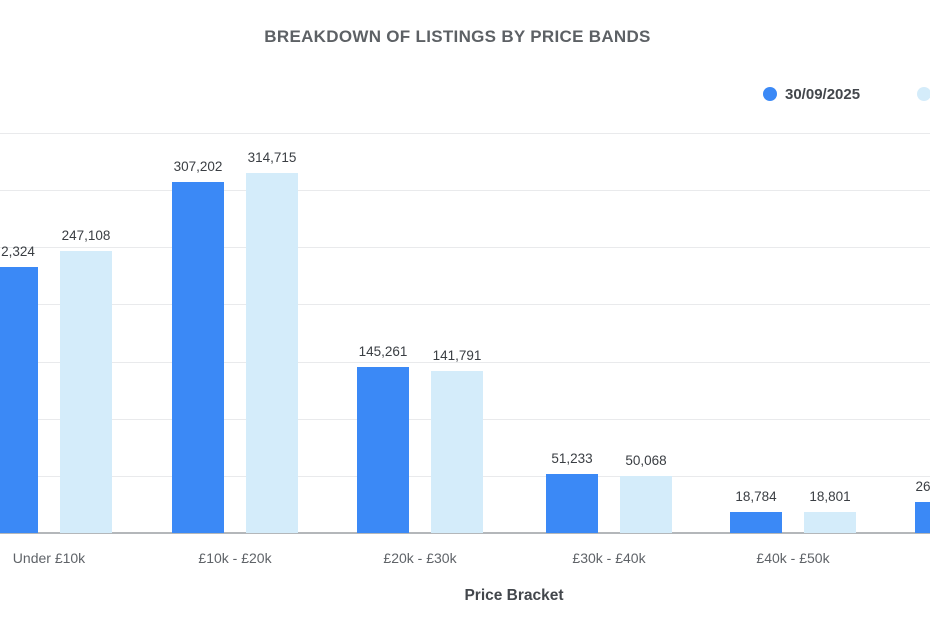 This screenshot has width=930, height=620. Describe the element at coordinates (272, 157) in the screenshot. I see `value-label: 314,715` at that location.